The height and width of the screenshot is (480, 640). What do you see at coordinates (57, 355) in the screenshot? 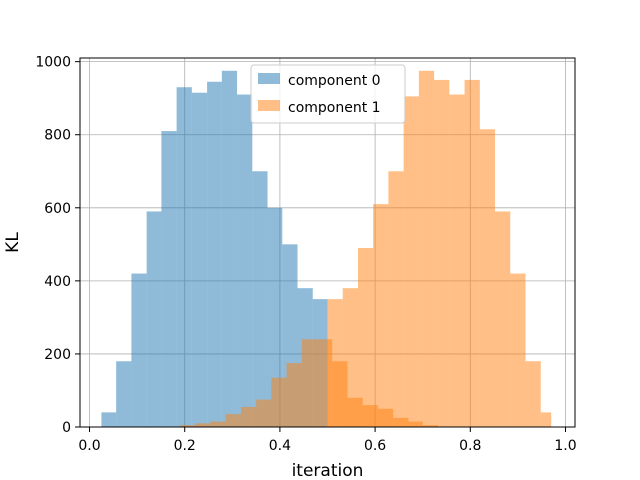
I see `y-tick-label: 200` at bounding box center [57, 355].